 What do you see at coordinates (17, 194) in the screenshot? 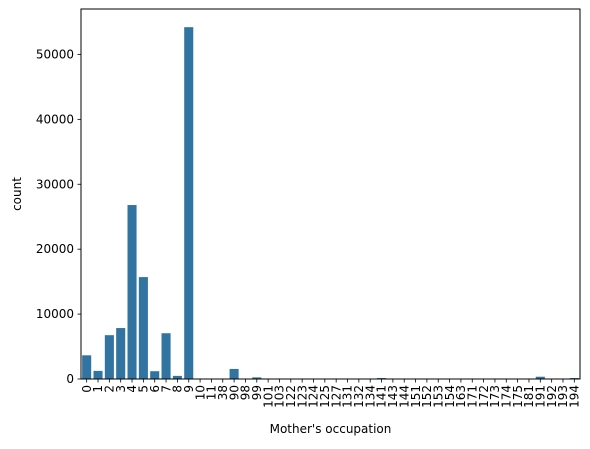
I see `y-axis-label: count` at bounding box center [17, 194].